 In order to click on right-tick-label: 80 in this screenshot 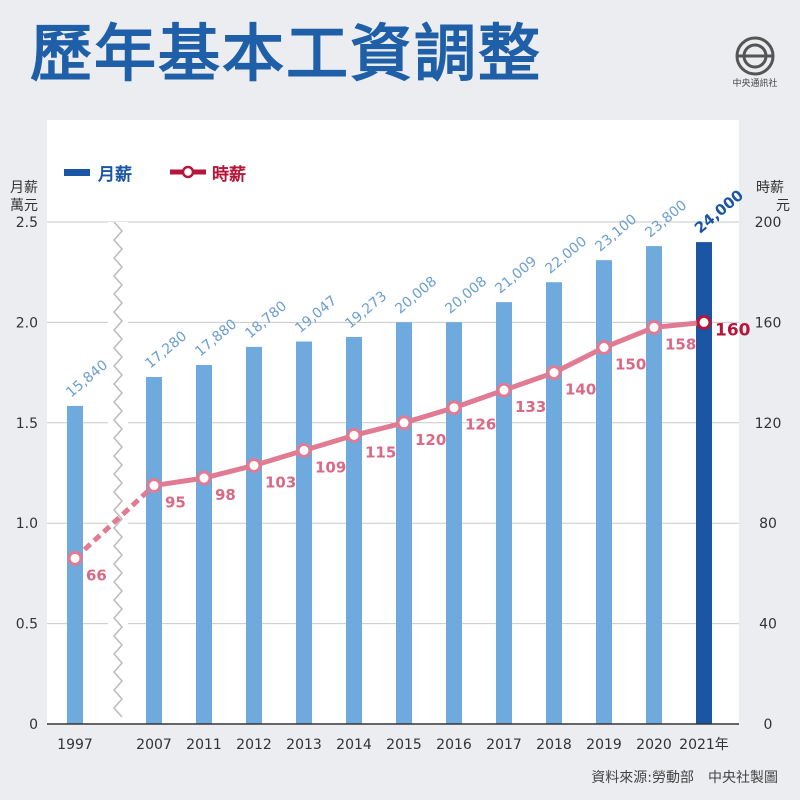, I will do `click(768, 524)`.